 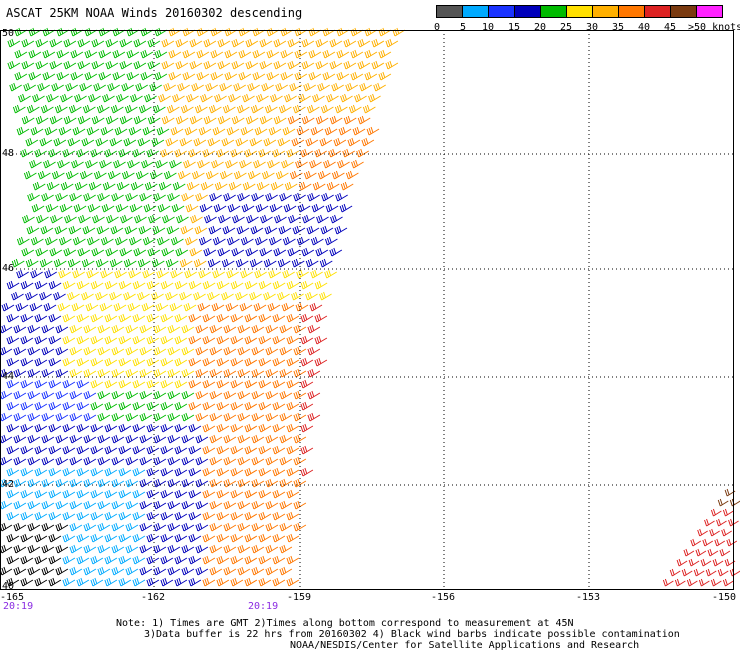 What do you see at coordinates (12, 597) in the screenshot?
I see `lon-label-165: -165` at bounding box center [12, 597].